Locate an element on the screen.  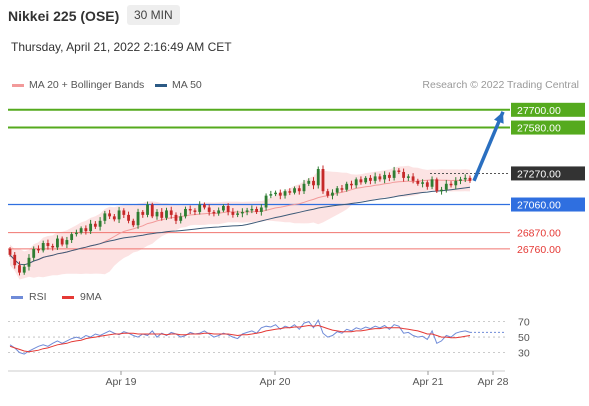
legend-label-ma20: MA 20 + Bollinger Bands is located at coordinates (87, 85).